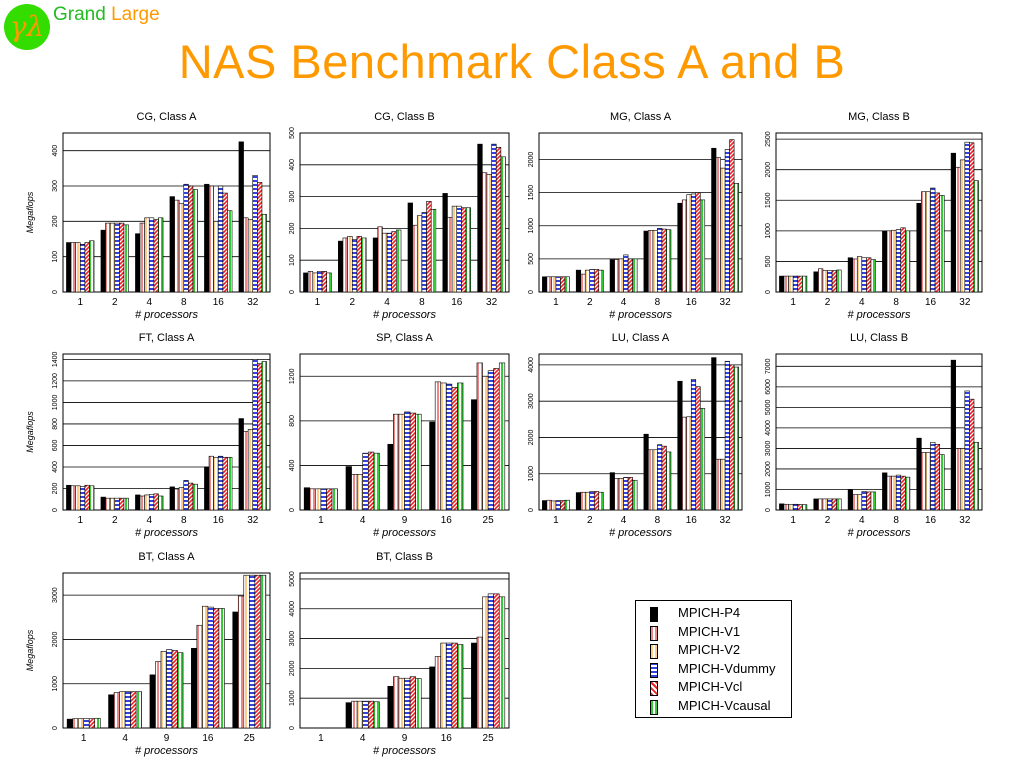 Image resolution: width=1024 pixels, height=768 pixels. What do you see at coordinates (27, 27) in the screenshot?
I see `logo-circle` at bounding box center [27, 27].